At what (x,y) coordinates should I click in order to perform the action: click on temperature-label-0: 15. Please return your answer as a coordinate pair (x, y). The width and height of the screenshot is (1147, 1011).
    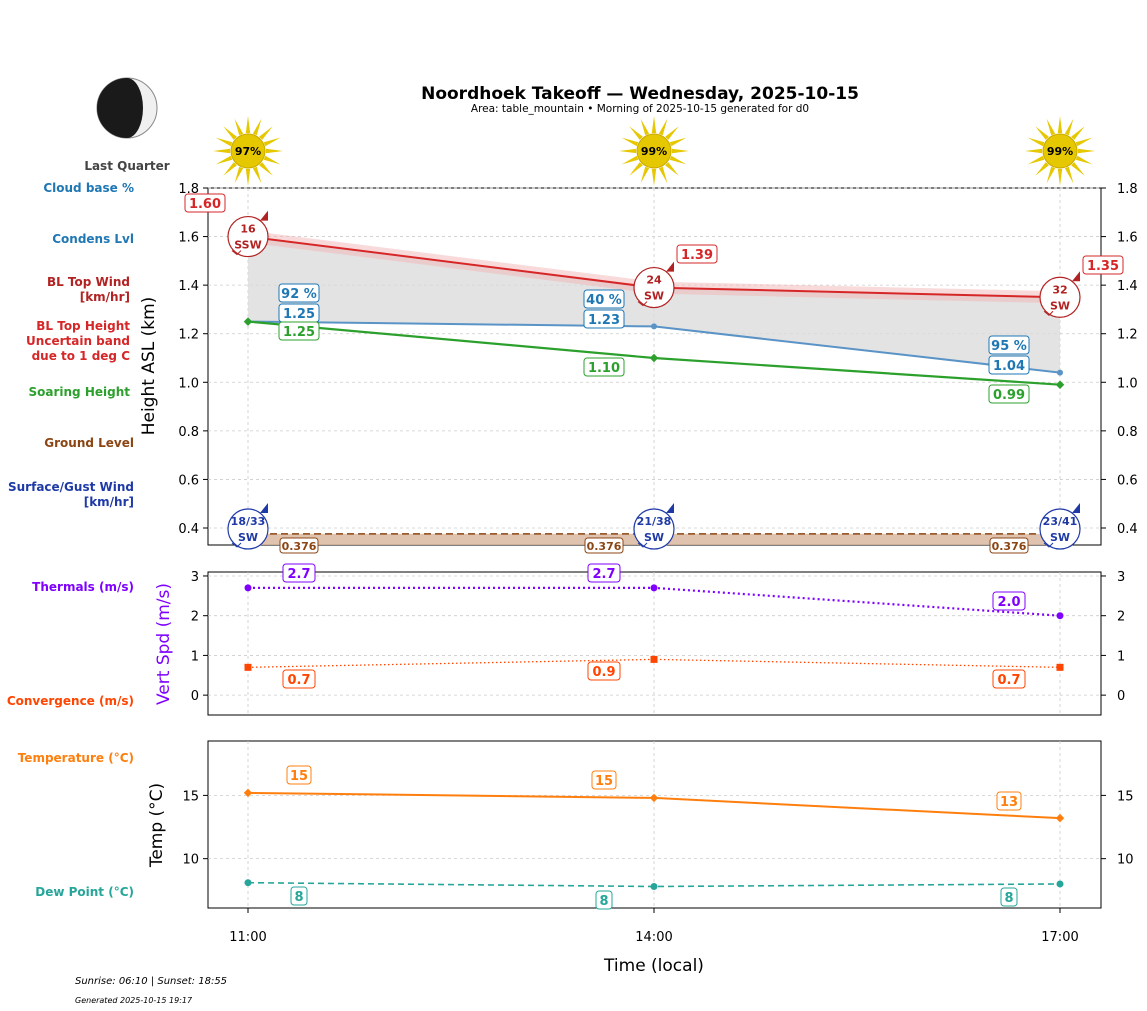
    Looking at the image, I should click on (299, 776).